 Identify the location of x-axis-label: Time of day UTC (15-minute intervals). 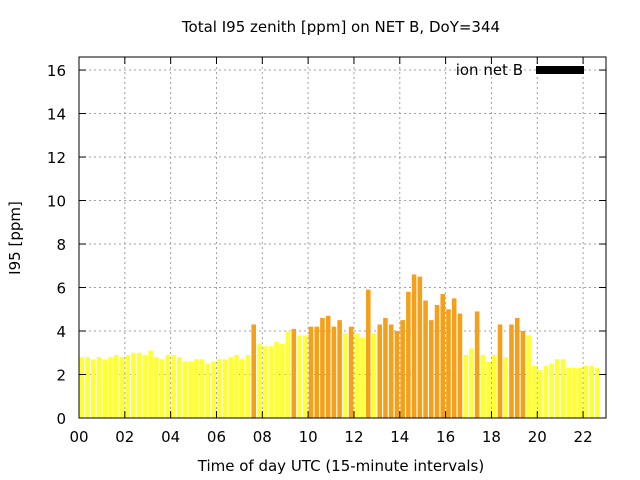
(340, 466).